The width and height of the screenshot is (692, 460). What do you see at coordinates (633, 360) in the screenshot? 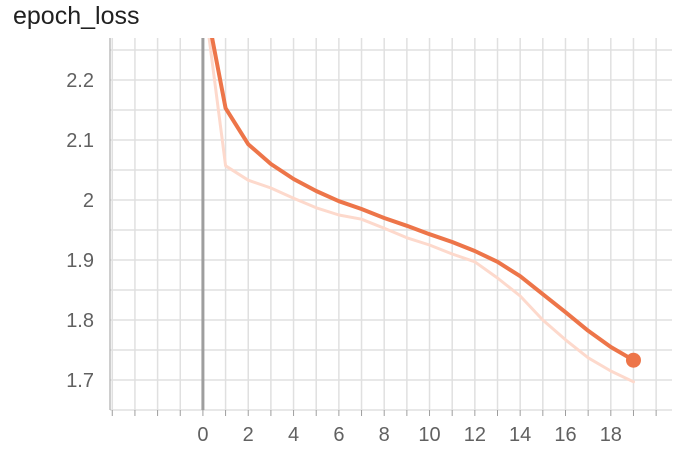
I see `last-point-marker` at bounding box center [633, 360].